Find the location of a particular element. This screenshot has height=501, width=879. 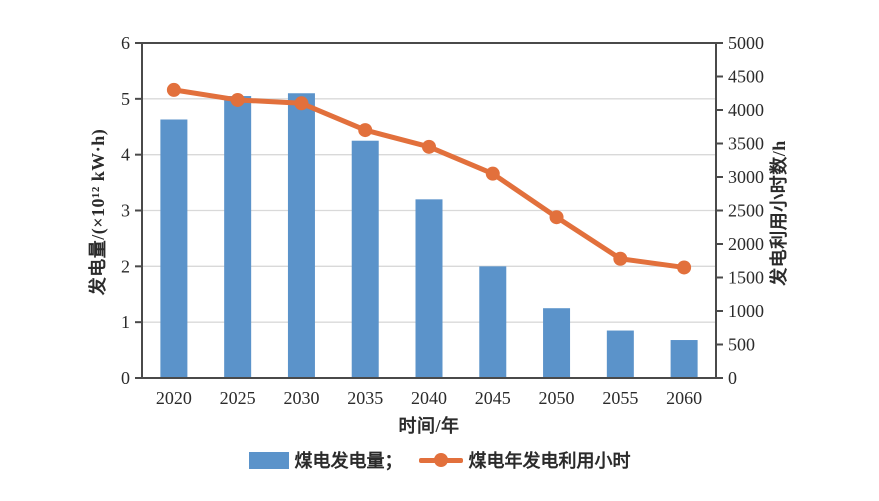

legend: 煤电发电量； 煤电年发电利用小时 is located at coordinates (439, 460).